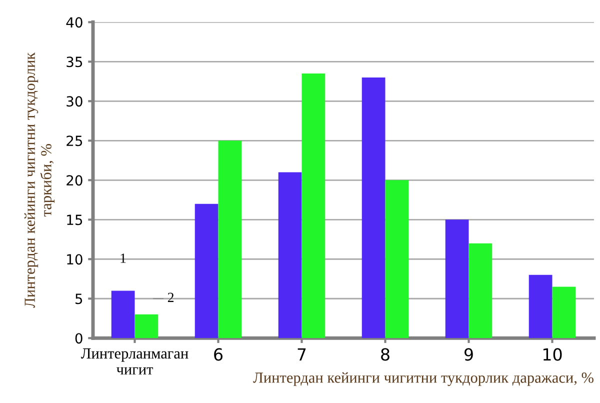  I want to click on x-tick-label: Линтерланмаган чигит, so click(134, 361).